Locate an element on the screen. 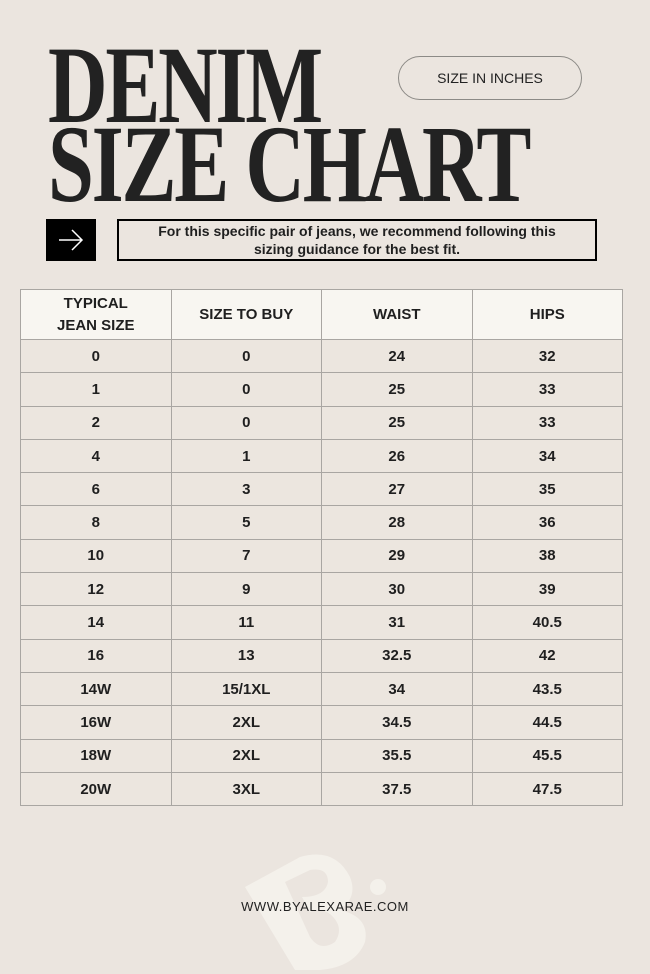  table-cell: 3XL is located at coordinates (246, 789).